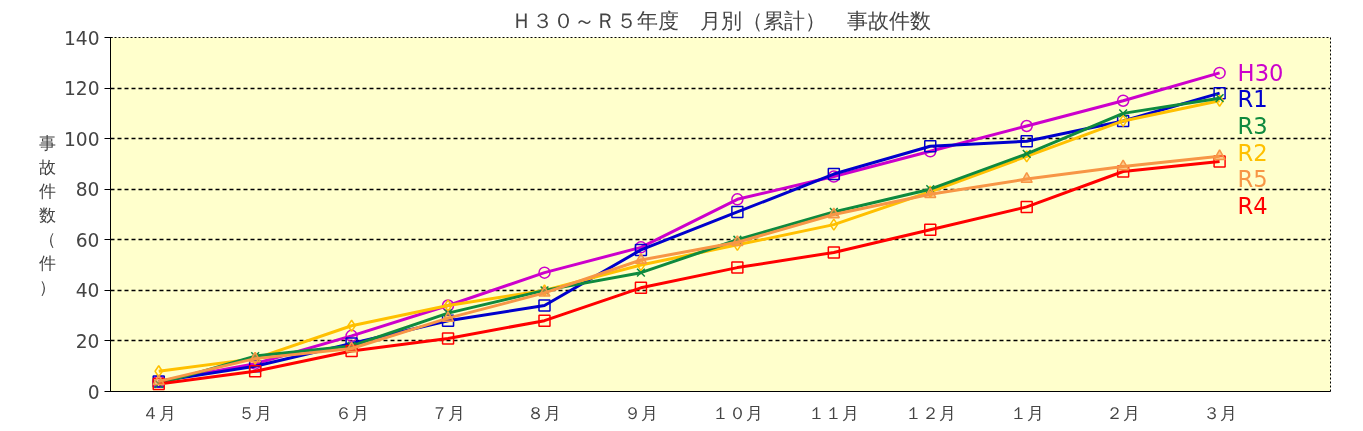 The width and height of the screenshot is (1363, 431). I want to click on y-tick-label: 60, so click(87, 240).